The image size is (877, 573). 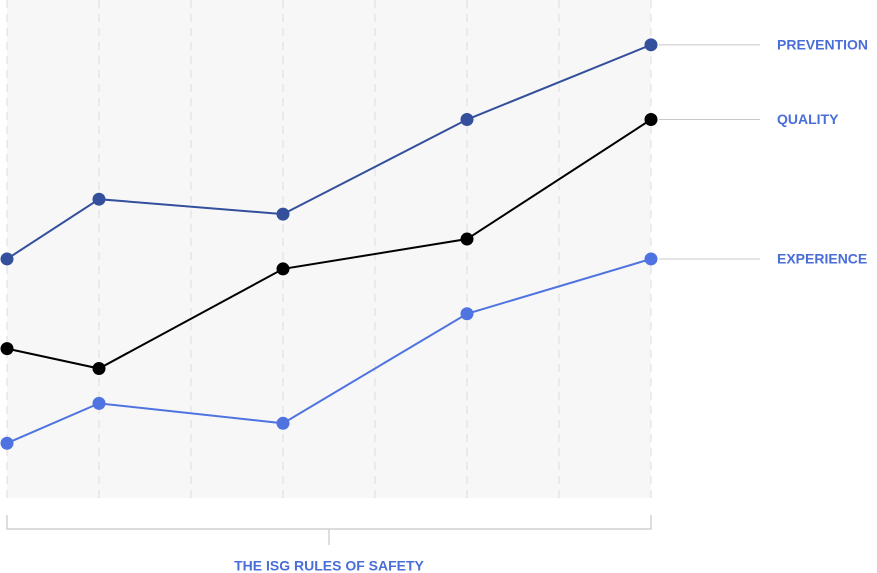 What do you see at coordinates (808, 119) in the screenshot?
I see `legend-label: QUALITY` at bounding box center [808, 119].